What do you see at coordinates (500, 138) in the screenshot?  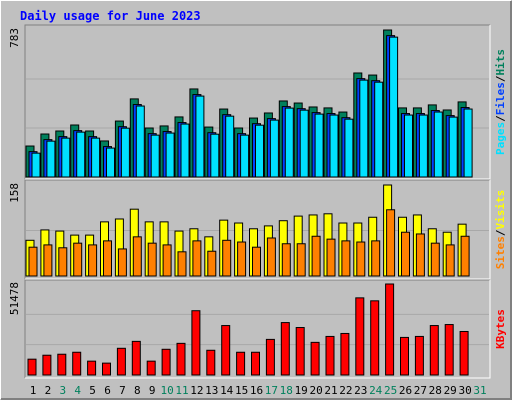 I see `legend-entry: Pages` at bounding box center [500, 138].